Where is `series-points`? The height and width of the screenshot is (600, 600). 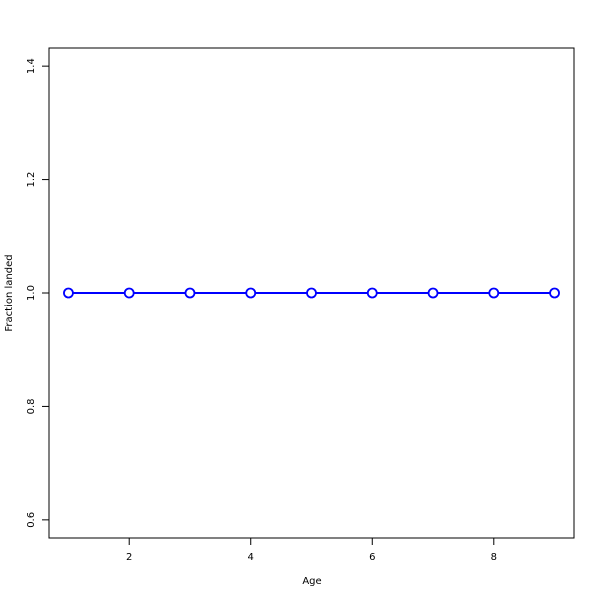
series-points is located at coordinates (311, 293).